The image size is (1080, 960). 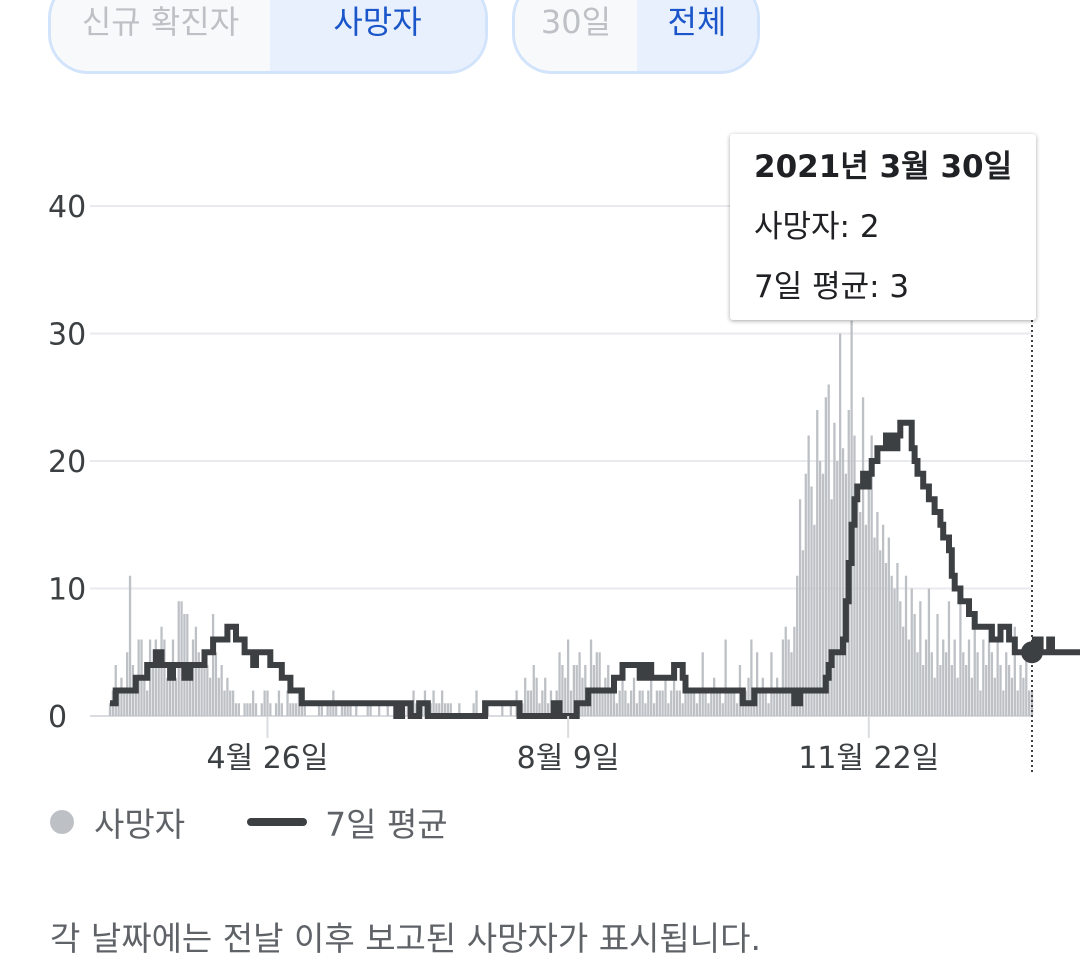 I want to click on range-toggle: 30일 전체, so click(x=636, y=37).